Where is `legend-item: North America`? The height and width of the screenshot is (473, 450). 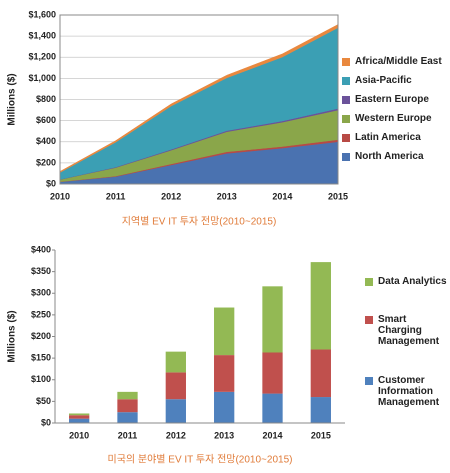 legend-item: North America is located at coordinates (396, 156).